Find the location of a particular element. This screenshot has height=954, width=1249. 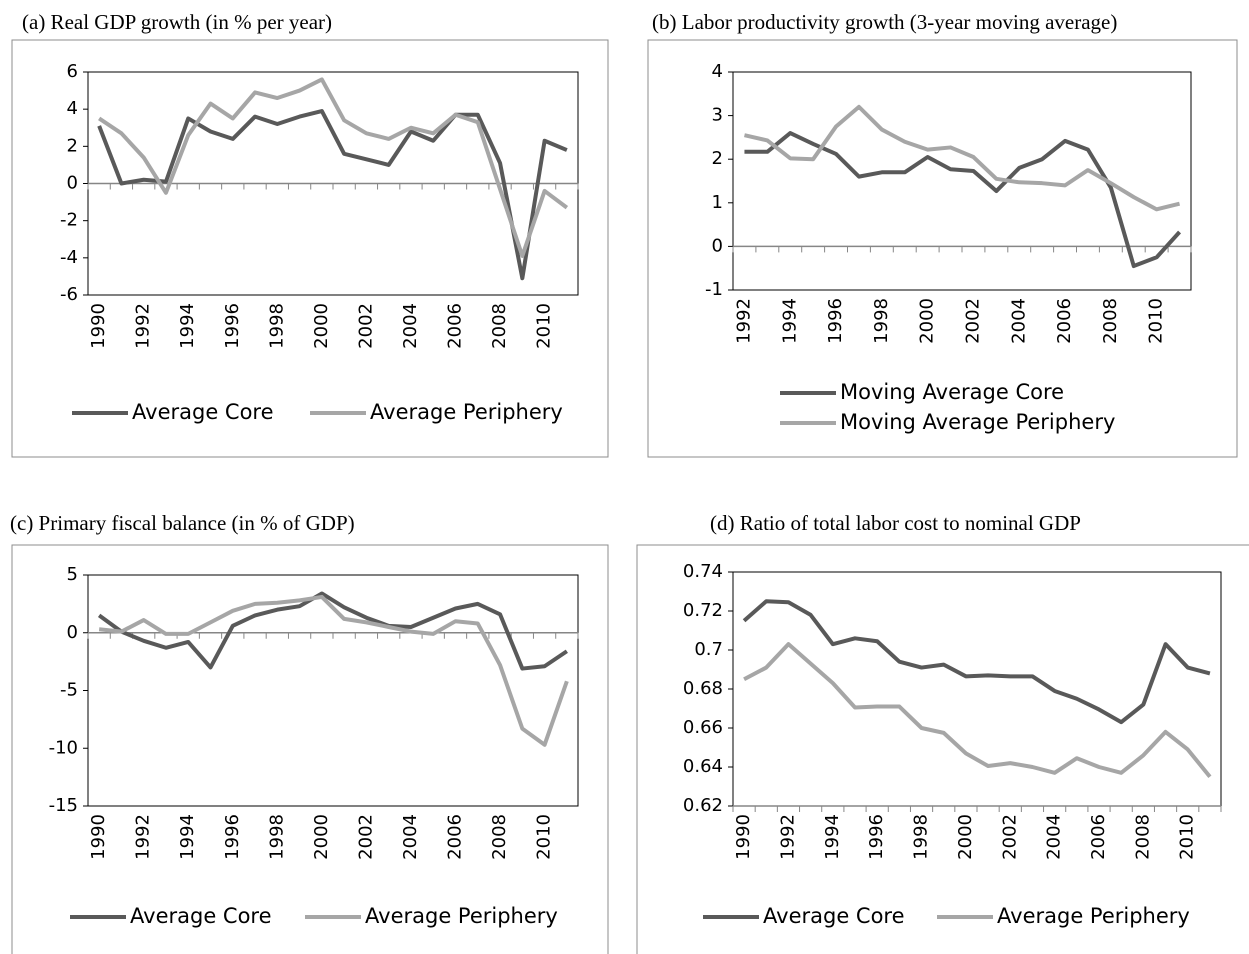

y-tick-label: 0.66 is located at coordinates (703, 727).